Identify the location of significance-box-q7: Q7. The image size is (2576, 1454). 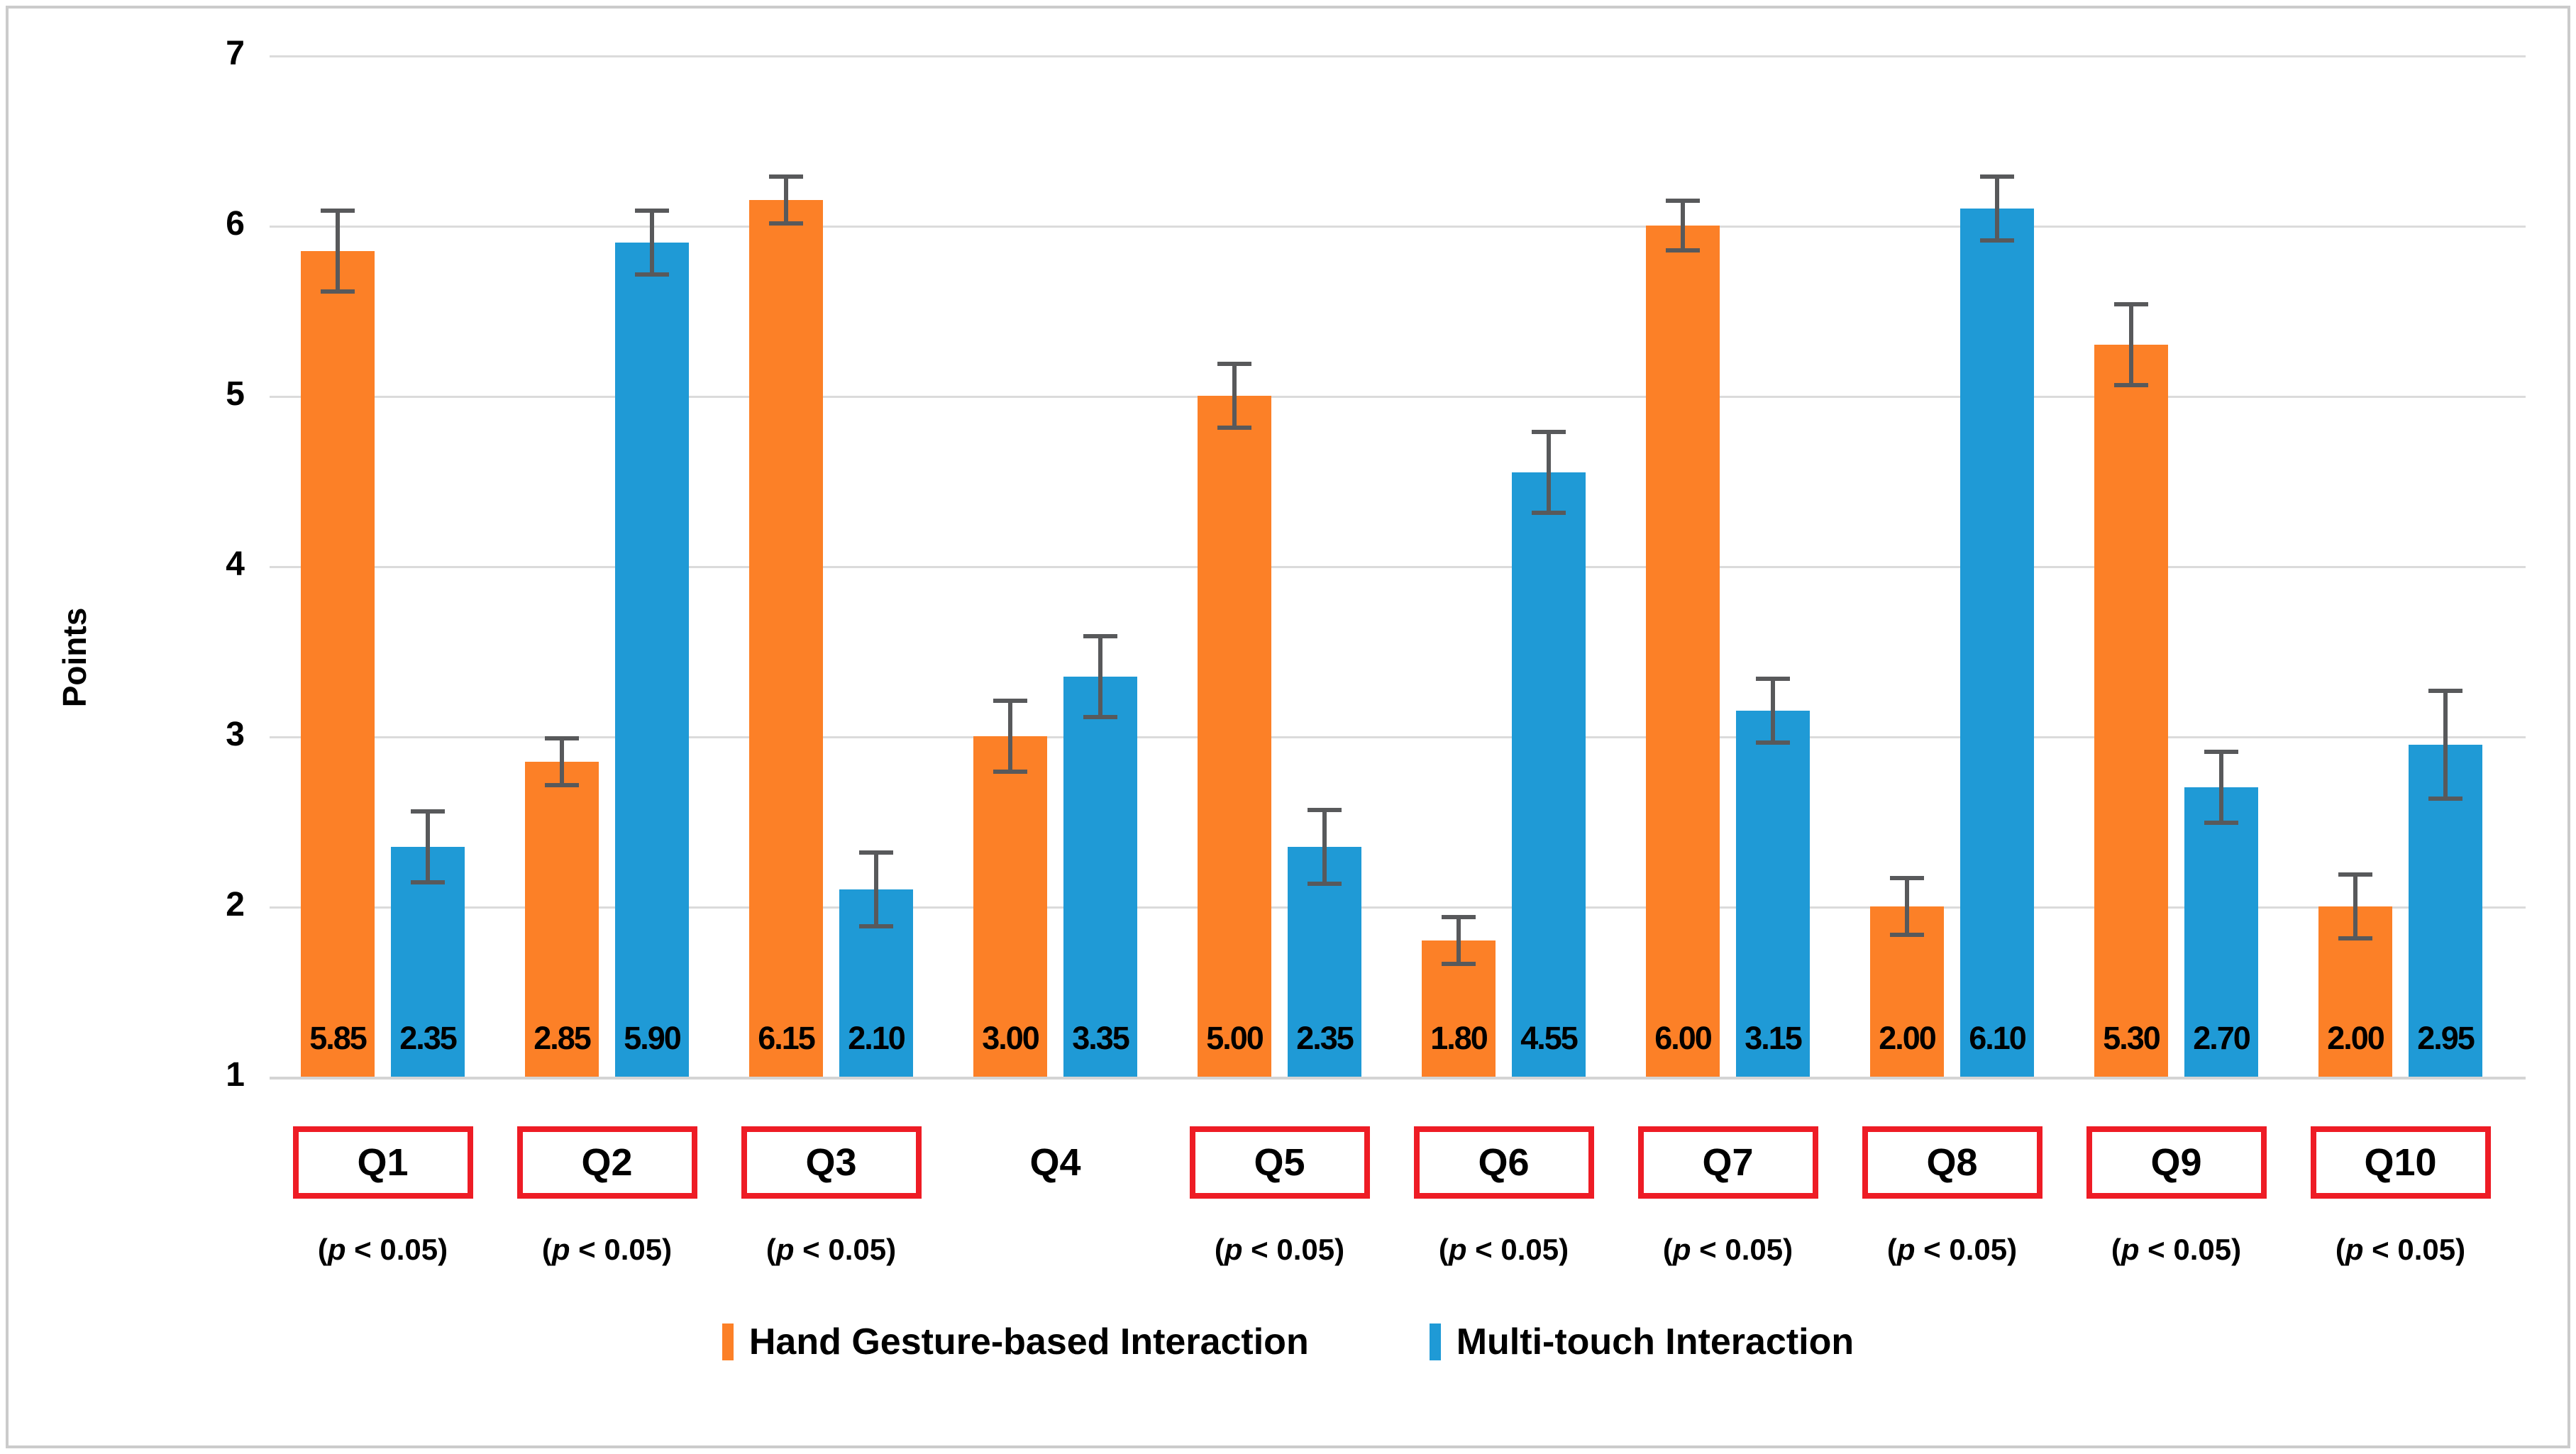
(1727, 1162).